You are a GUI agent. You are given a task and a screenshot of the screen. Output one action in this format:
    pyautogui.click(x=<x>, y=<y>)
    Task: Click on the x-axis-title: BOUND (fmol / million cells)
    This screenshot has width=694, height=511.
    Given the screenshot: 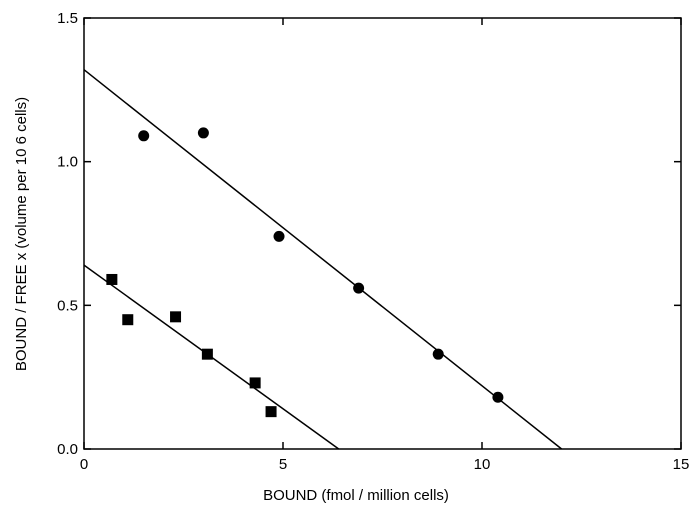 What is the action you would take?
    pyautogui.click(x=356, y=495)
    